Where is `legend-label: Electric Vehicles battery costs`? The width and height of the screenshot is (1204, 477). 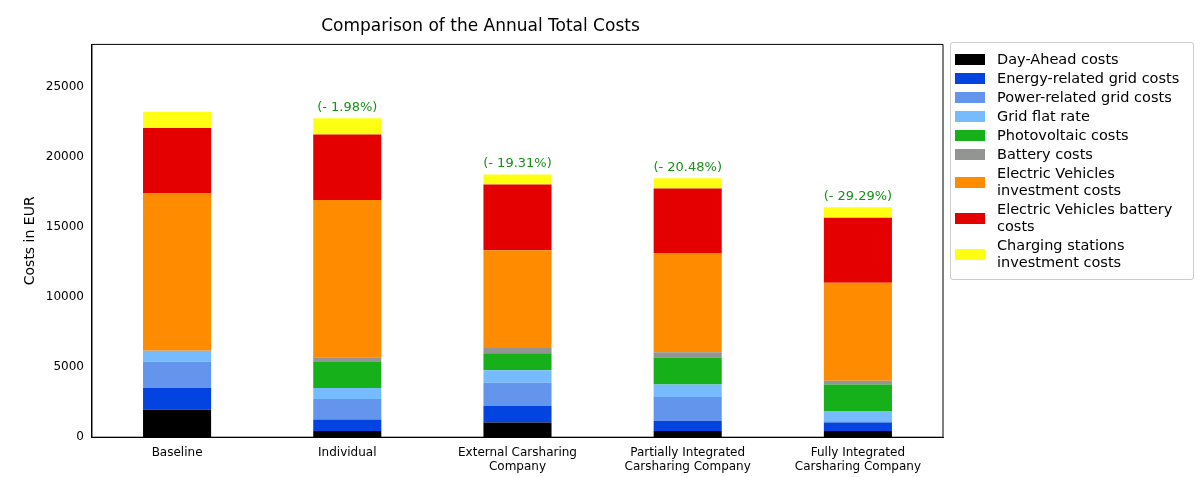 legend-label: Electric Vehicles battery costs is located at coordinates (1085, 218).